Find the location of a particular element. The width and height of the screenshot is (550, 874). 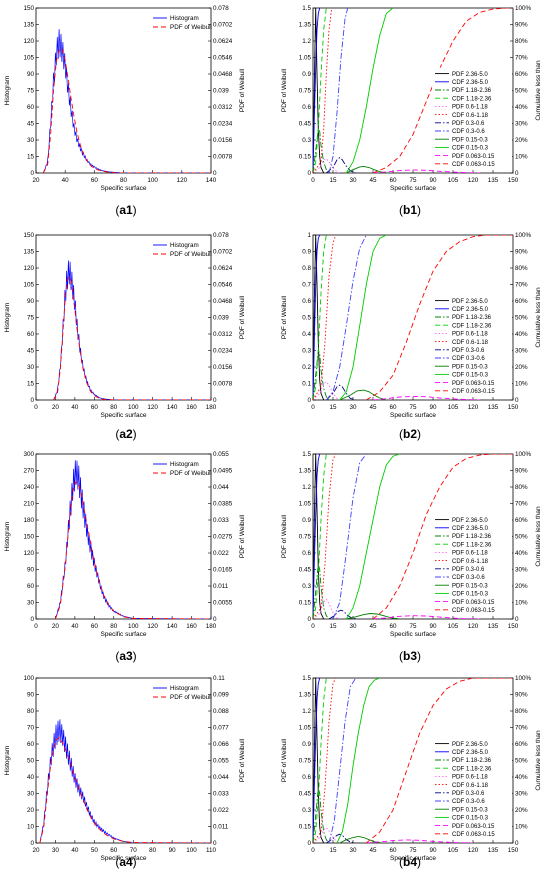

y2-tick-label: 0.0055 is located at coordinates (223, 603).